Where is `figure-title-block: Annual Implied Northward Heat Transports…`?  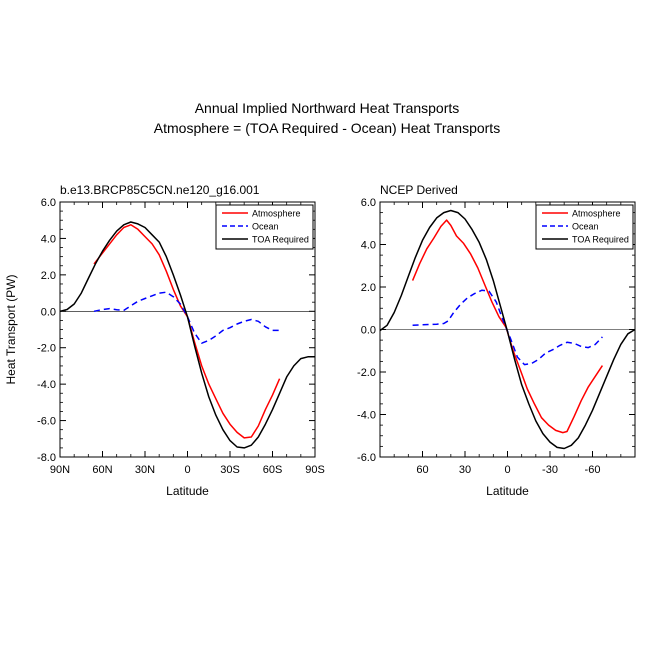
figure-title-block: Annual Implied Northward Heat Transports… is located at coordinates (327, 118).